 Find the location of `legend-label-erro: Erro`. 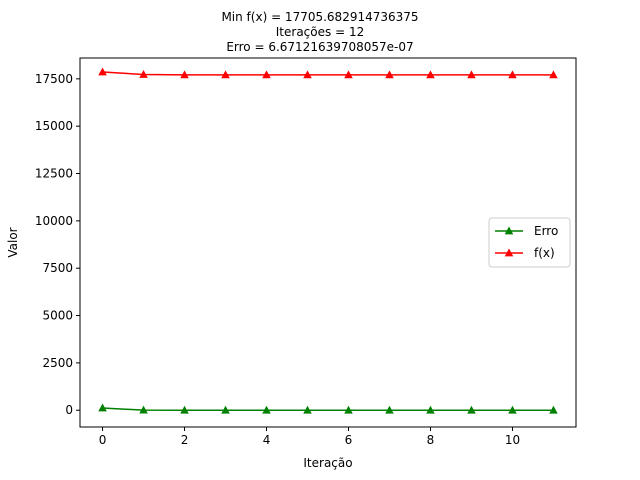

legend-label-erro: Erro is located at coordinates (546, 231).